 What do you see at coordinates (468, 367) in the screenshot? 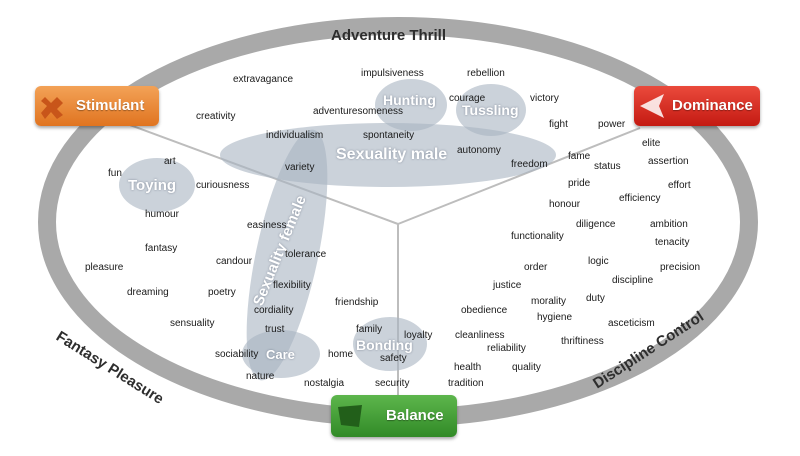
I see `word-health: health` at bounding box center [468, 367].